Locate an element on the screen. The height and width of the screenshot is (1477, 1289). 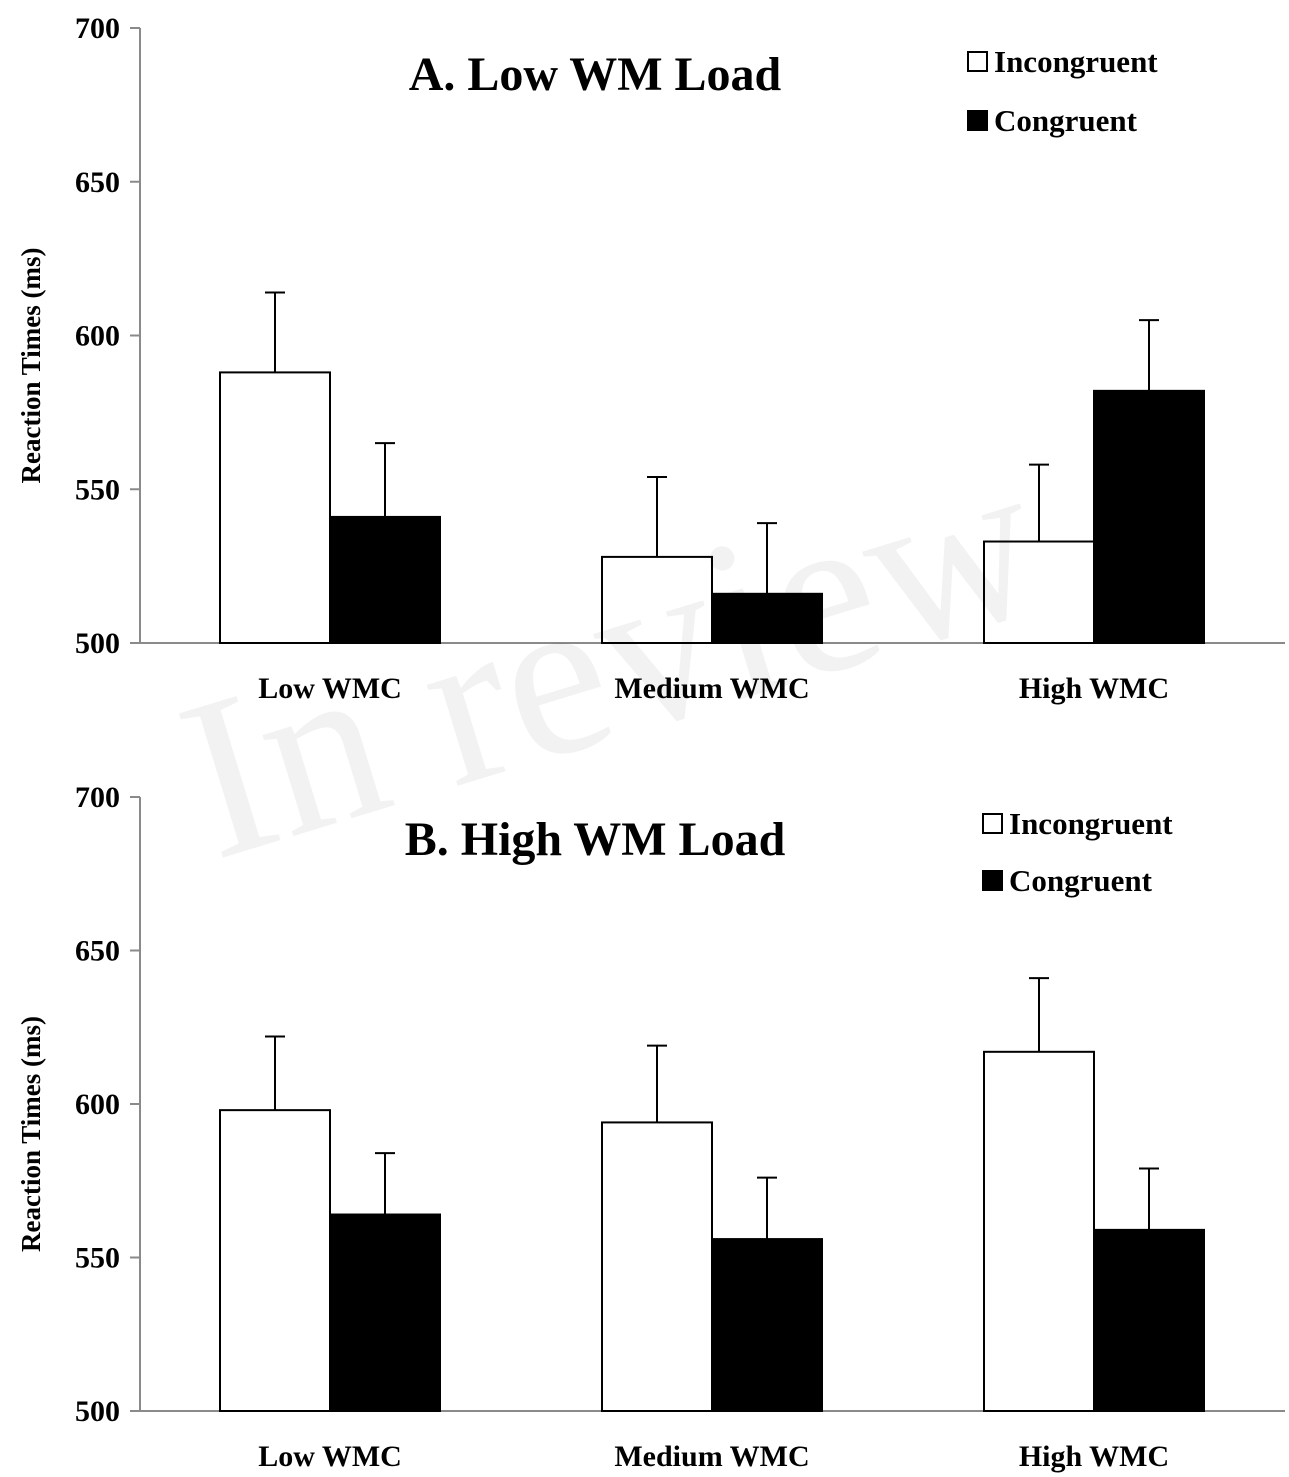
chart-title: B. High WM Load is located at coordinates (595, 839).